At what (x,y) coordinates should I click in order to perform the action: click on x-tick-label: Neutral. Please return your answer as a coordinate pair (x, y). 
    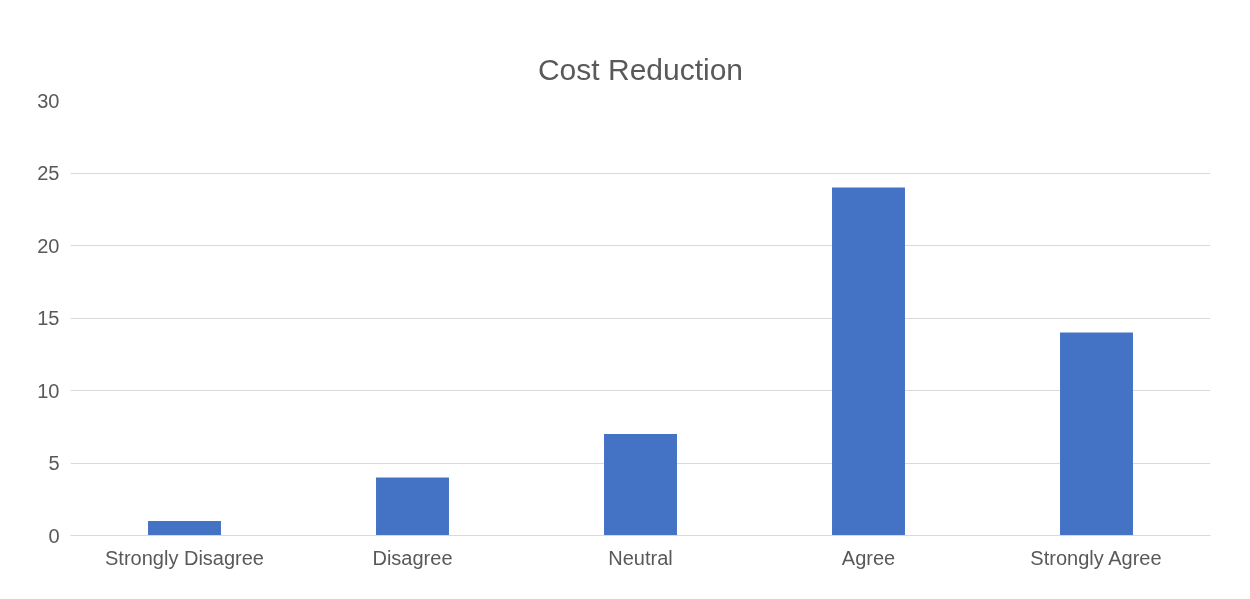
    Looking at the image, I should click on (640, 557).